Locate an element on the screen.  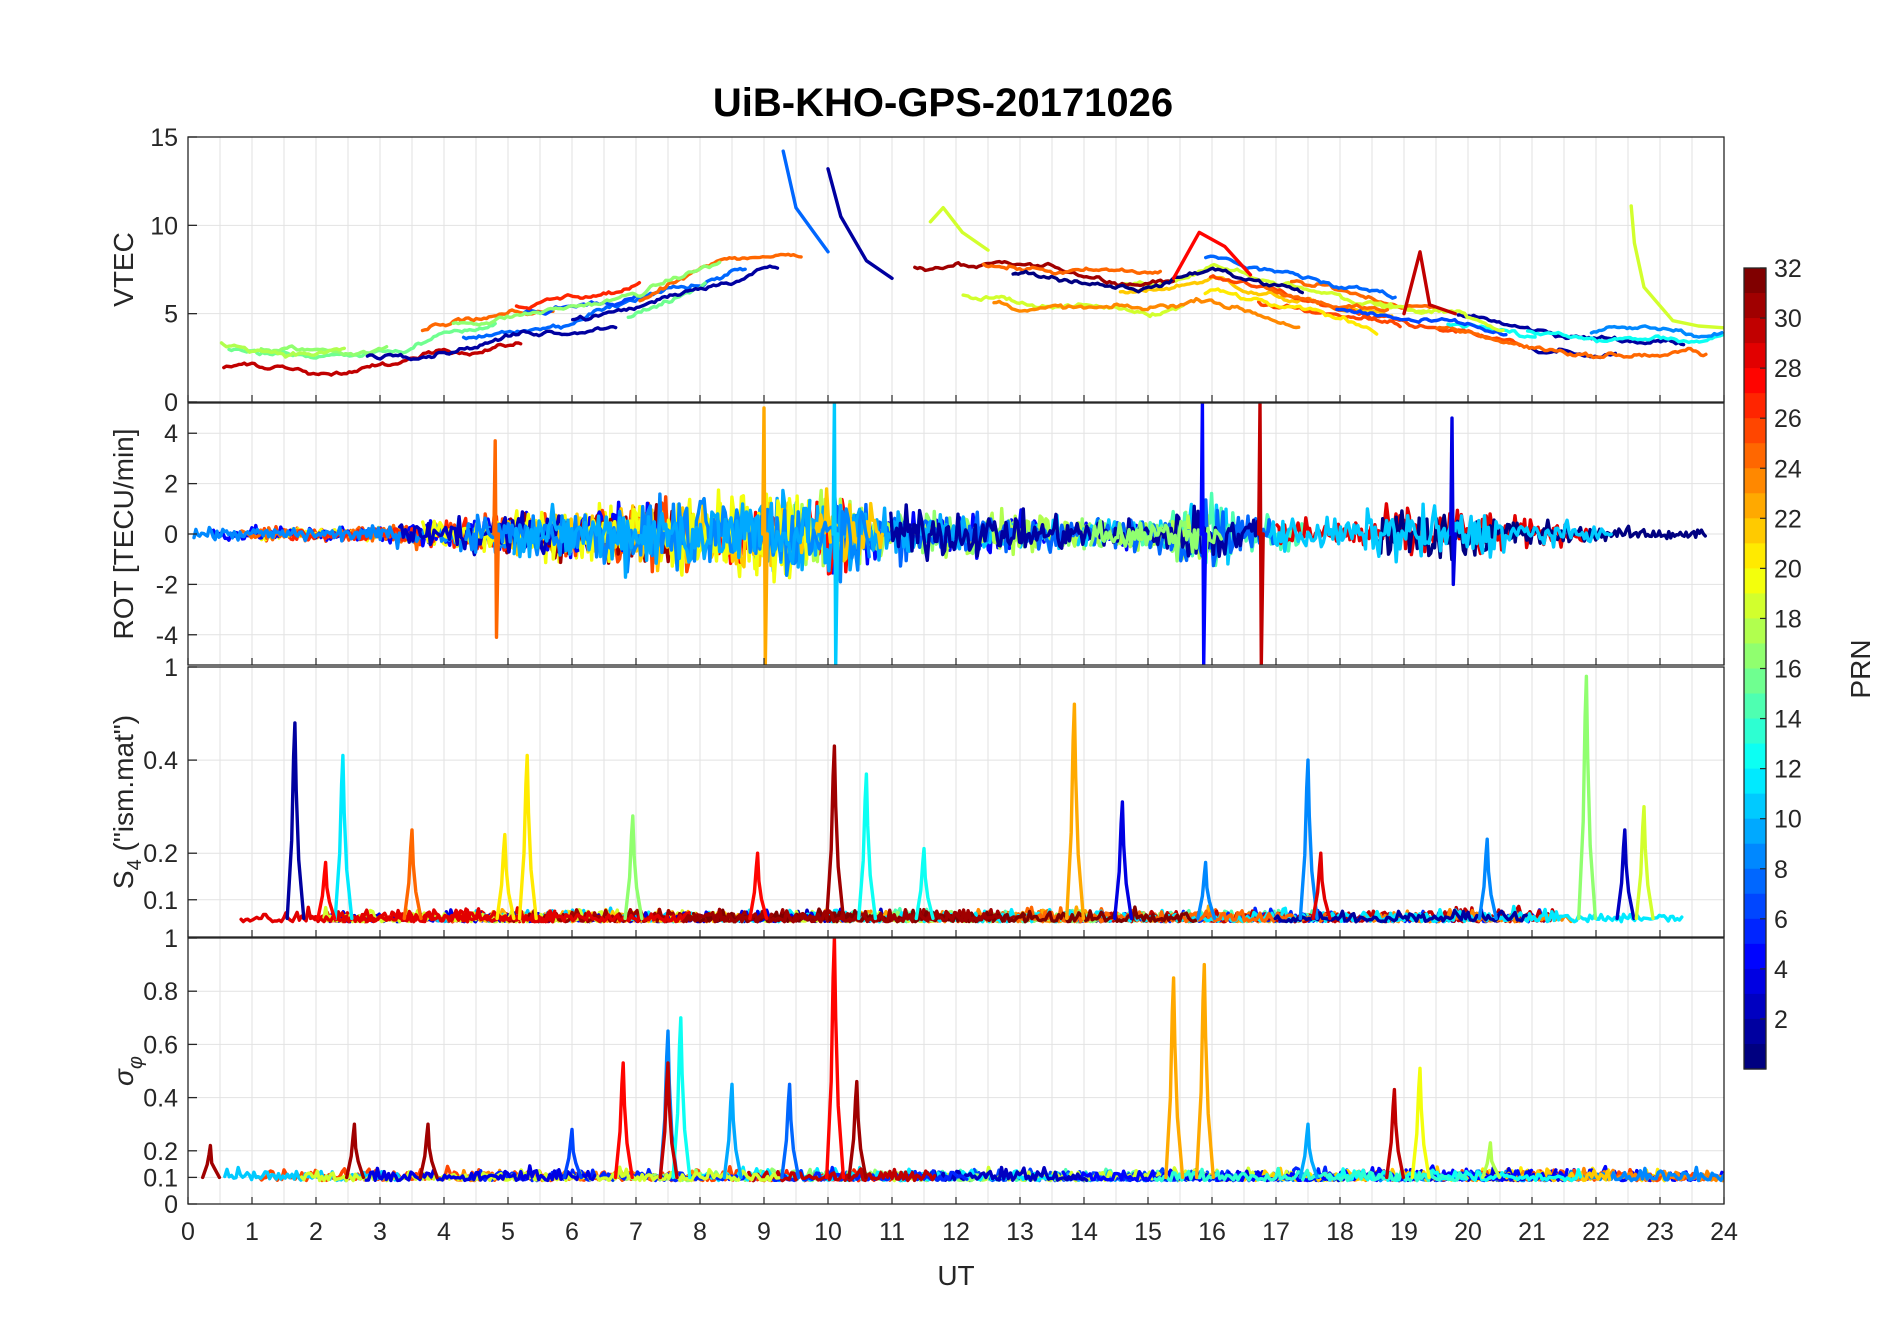
y-axis-label: VTEC is located at coordinates (123, 269).